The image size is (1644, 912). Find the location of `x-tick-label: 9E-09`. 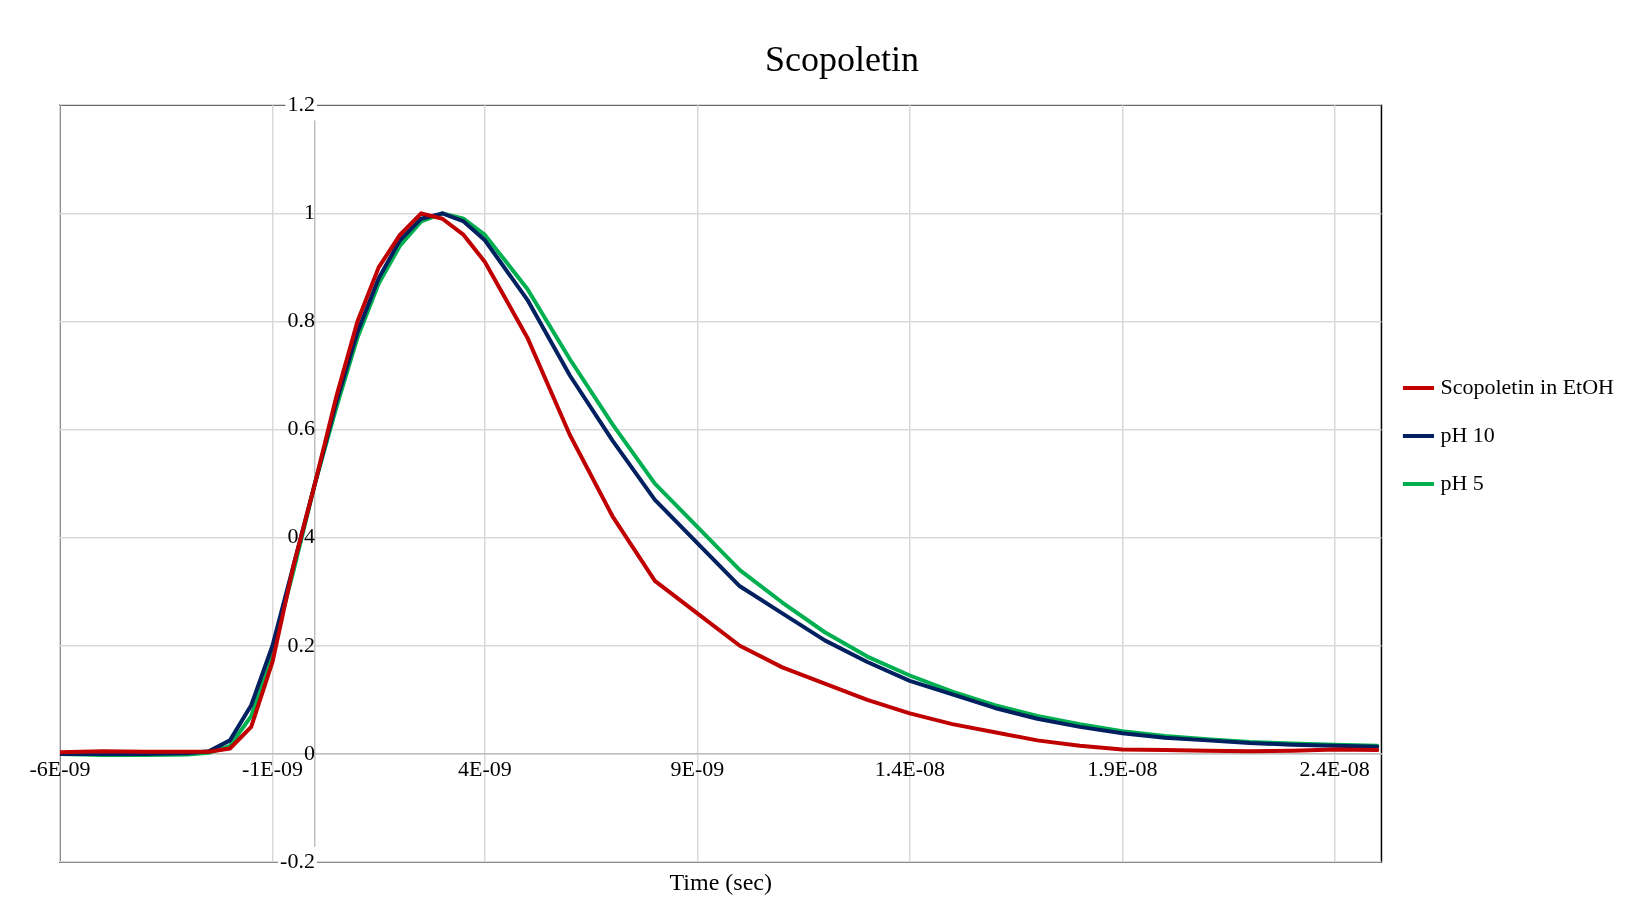

x-tick-label: 9E-09 is located at coordinates (697, 768).